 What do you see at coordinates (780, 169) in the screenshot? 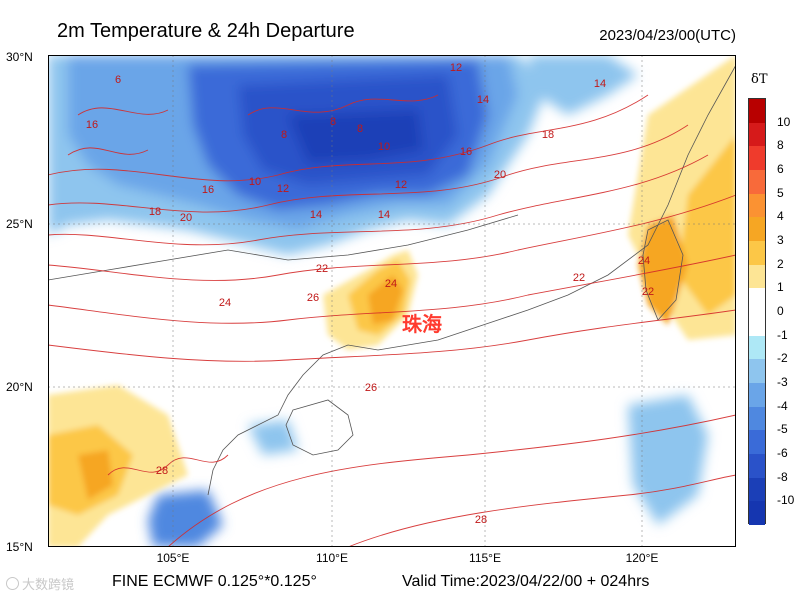
I see `colorbar-label: 6` at bounding box center [780, 169].